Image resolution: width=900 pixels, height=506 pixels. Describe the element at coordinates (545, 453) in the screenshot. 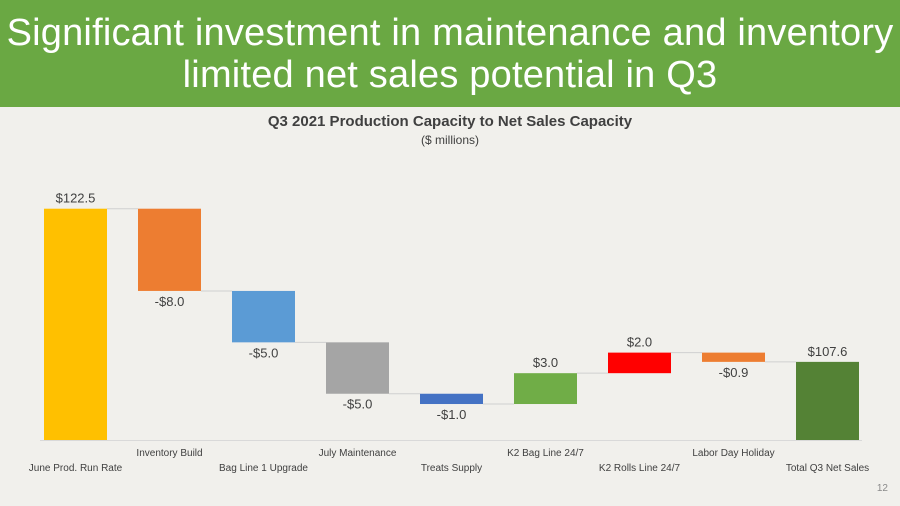

I see `category-label-6: K2 Bag Line 24/7` at that location.